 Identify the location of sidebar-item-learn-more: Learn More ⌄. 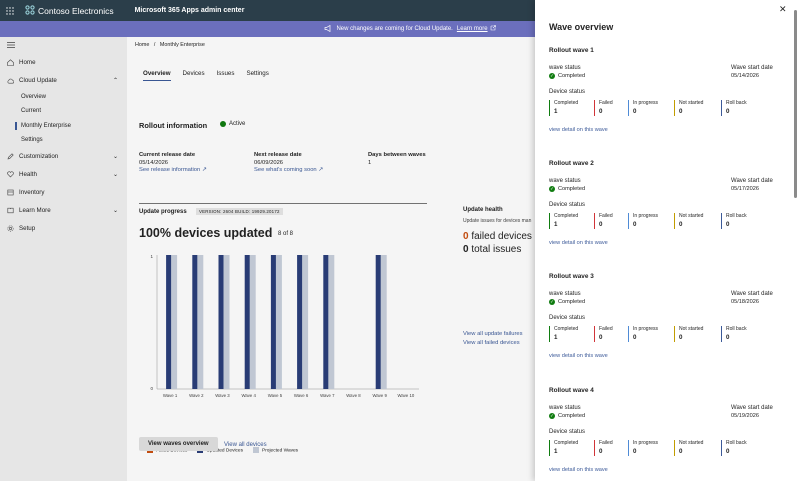
(64, 210).